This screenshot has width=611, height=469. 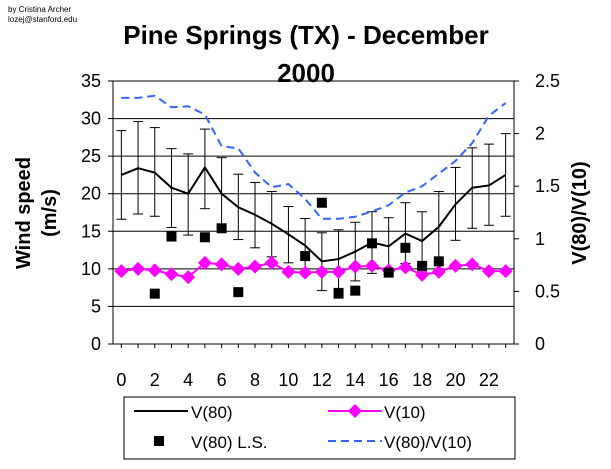 What do you see at coordinates (96, 344) in the screenshot?
I see `y-left-tick-label: 0` at bounding box center [96, 344].